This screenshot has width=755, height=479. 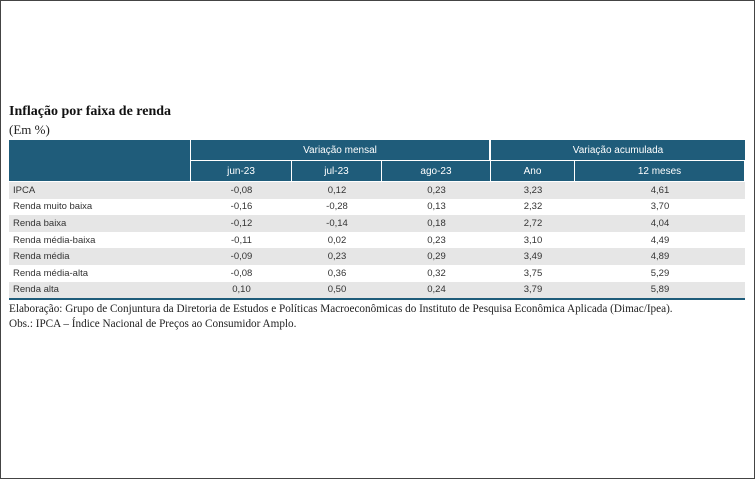 I want to click on cell-value: 2,32, so click(x=533, y=207).